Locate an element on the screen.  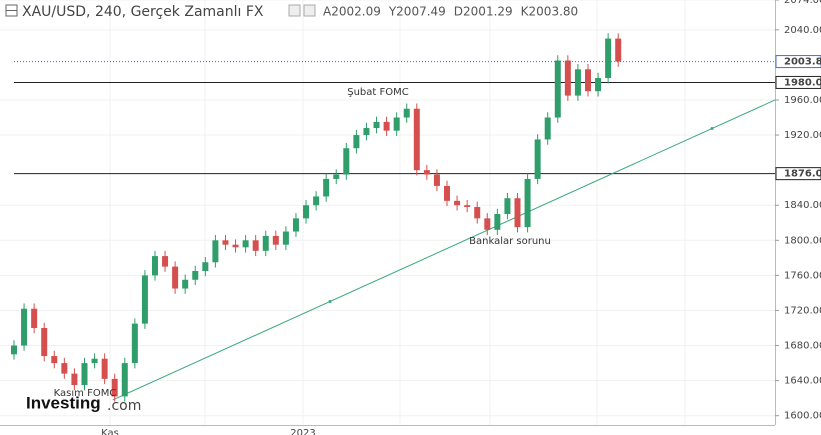
y-tick-label: 1800.00 is located at coordinates (802, 240).